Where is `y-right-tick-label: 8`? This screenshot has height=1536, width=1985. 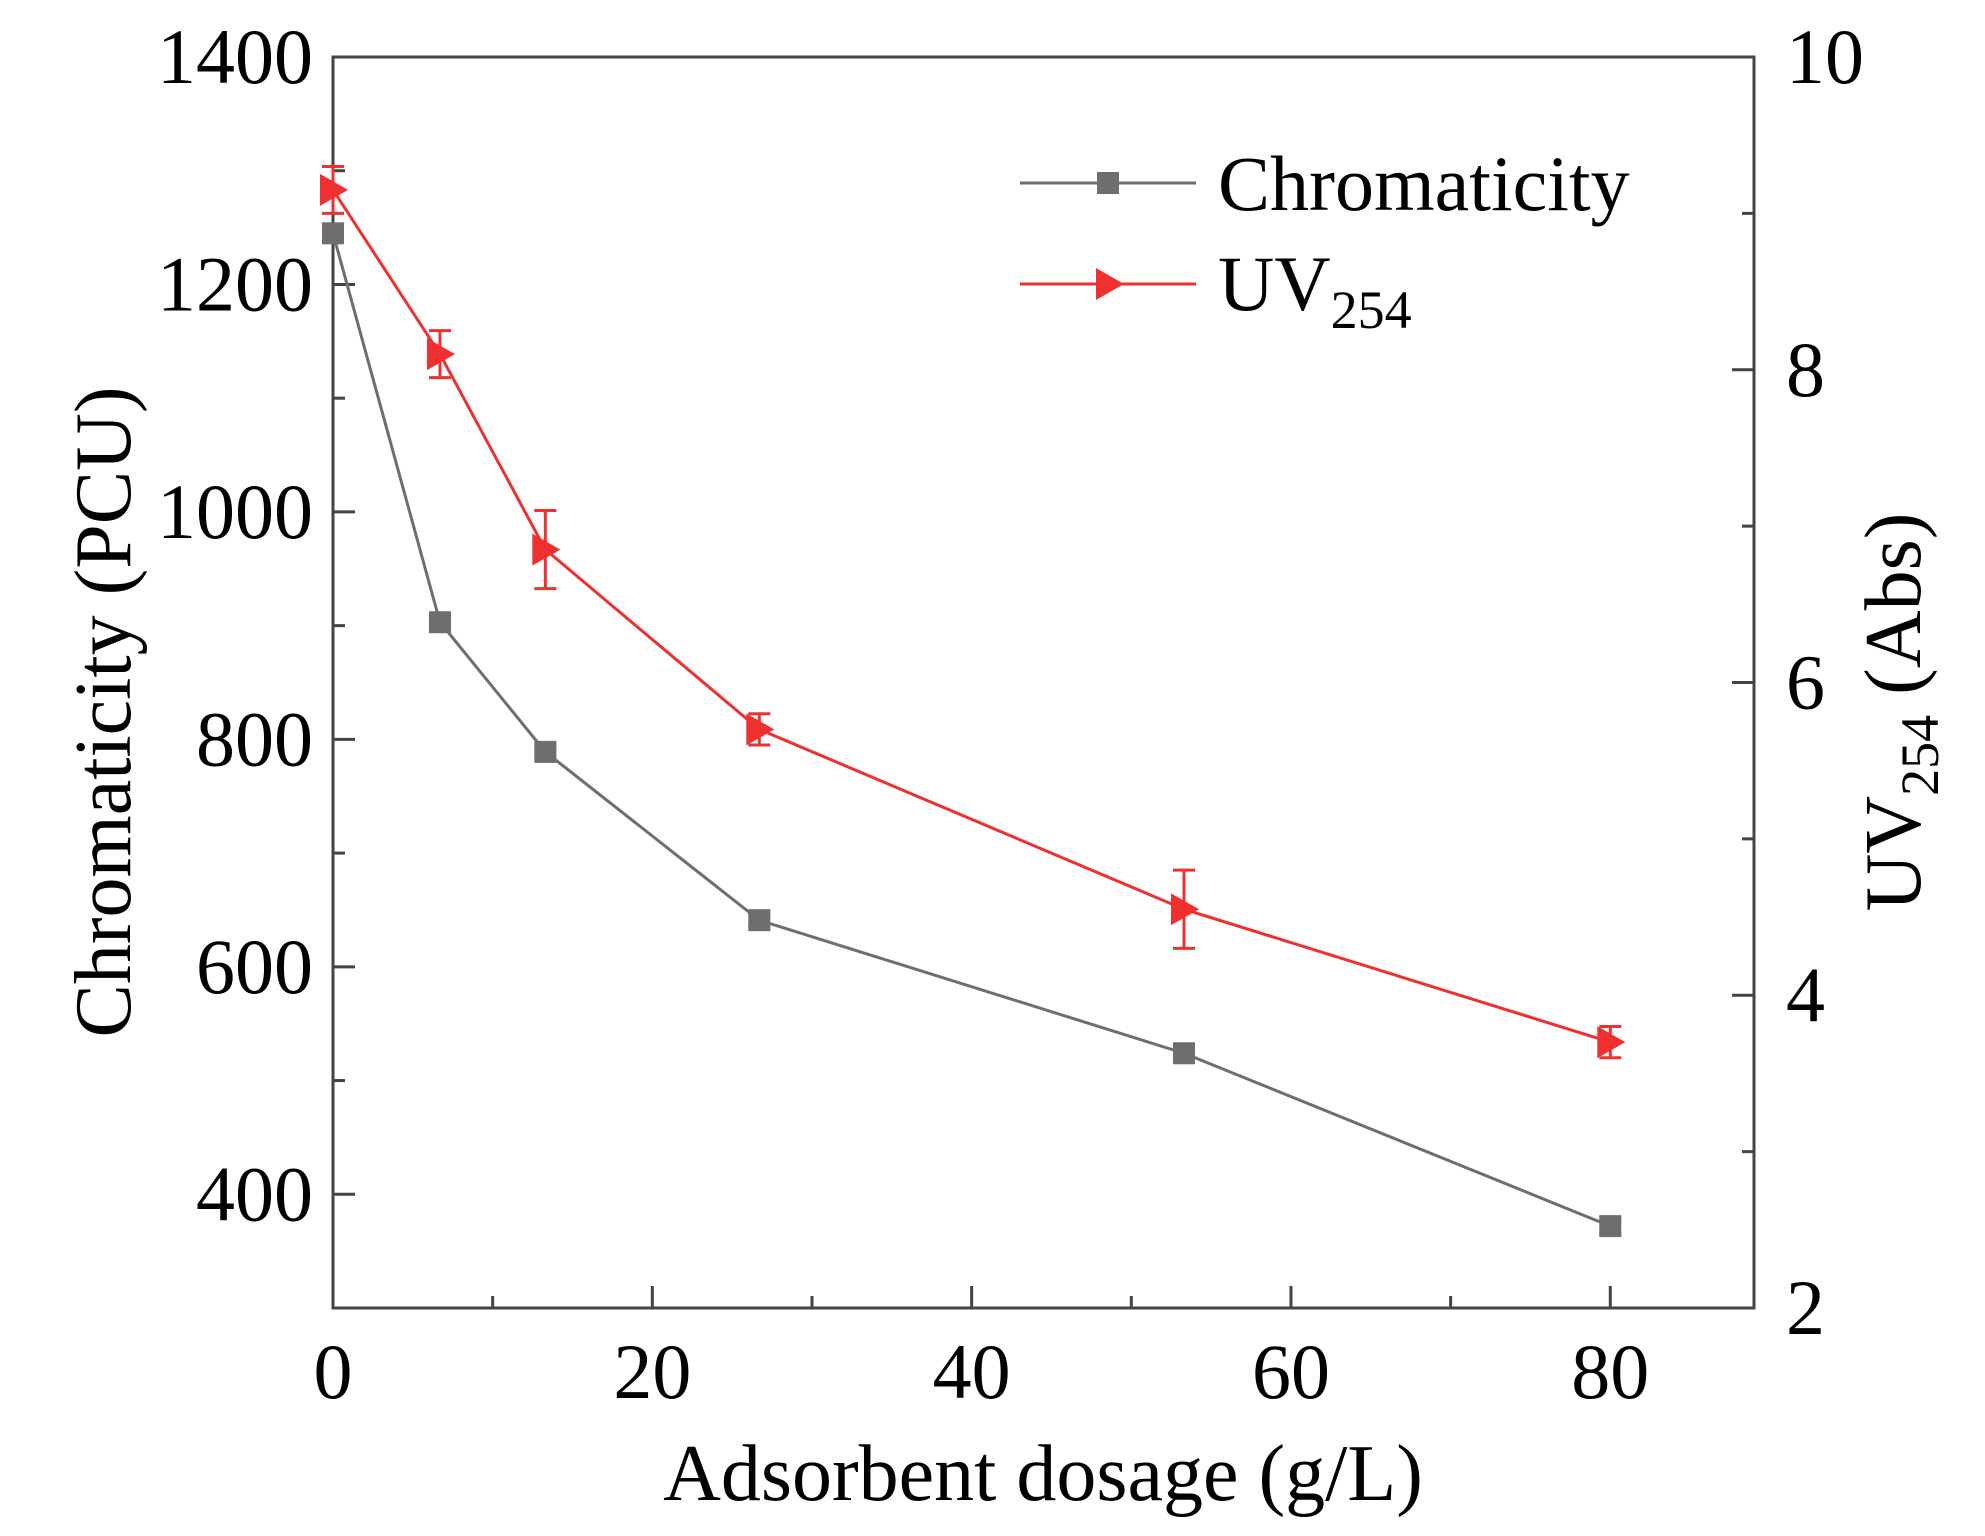
y-right-tick-label: 8 is located at coordinates (1805, 369).